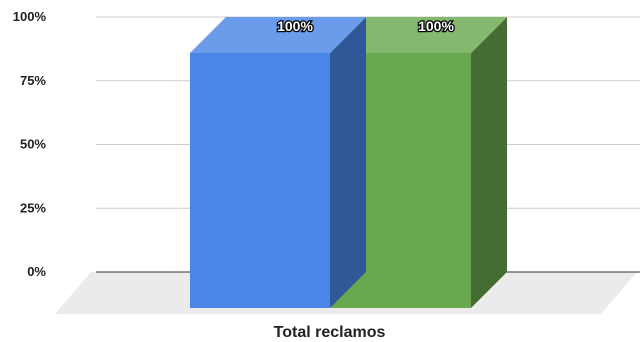 This screenshot has height=342, width=640. What do you see at coordinates (36, 271) in the screenshot?
I see `y-tick-label: 0%` at bounding box center [36, 271].